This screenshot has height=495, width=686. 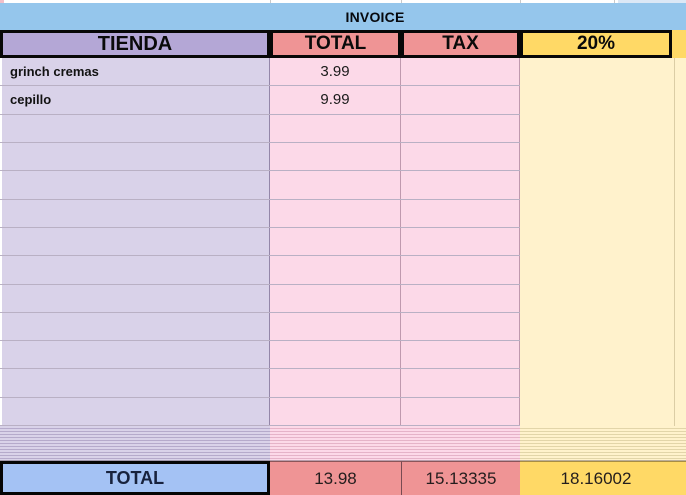 I want to click on header-cell-tax: TAX, so click(x=460, y=44).